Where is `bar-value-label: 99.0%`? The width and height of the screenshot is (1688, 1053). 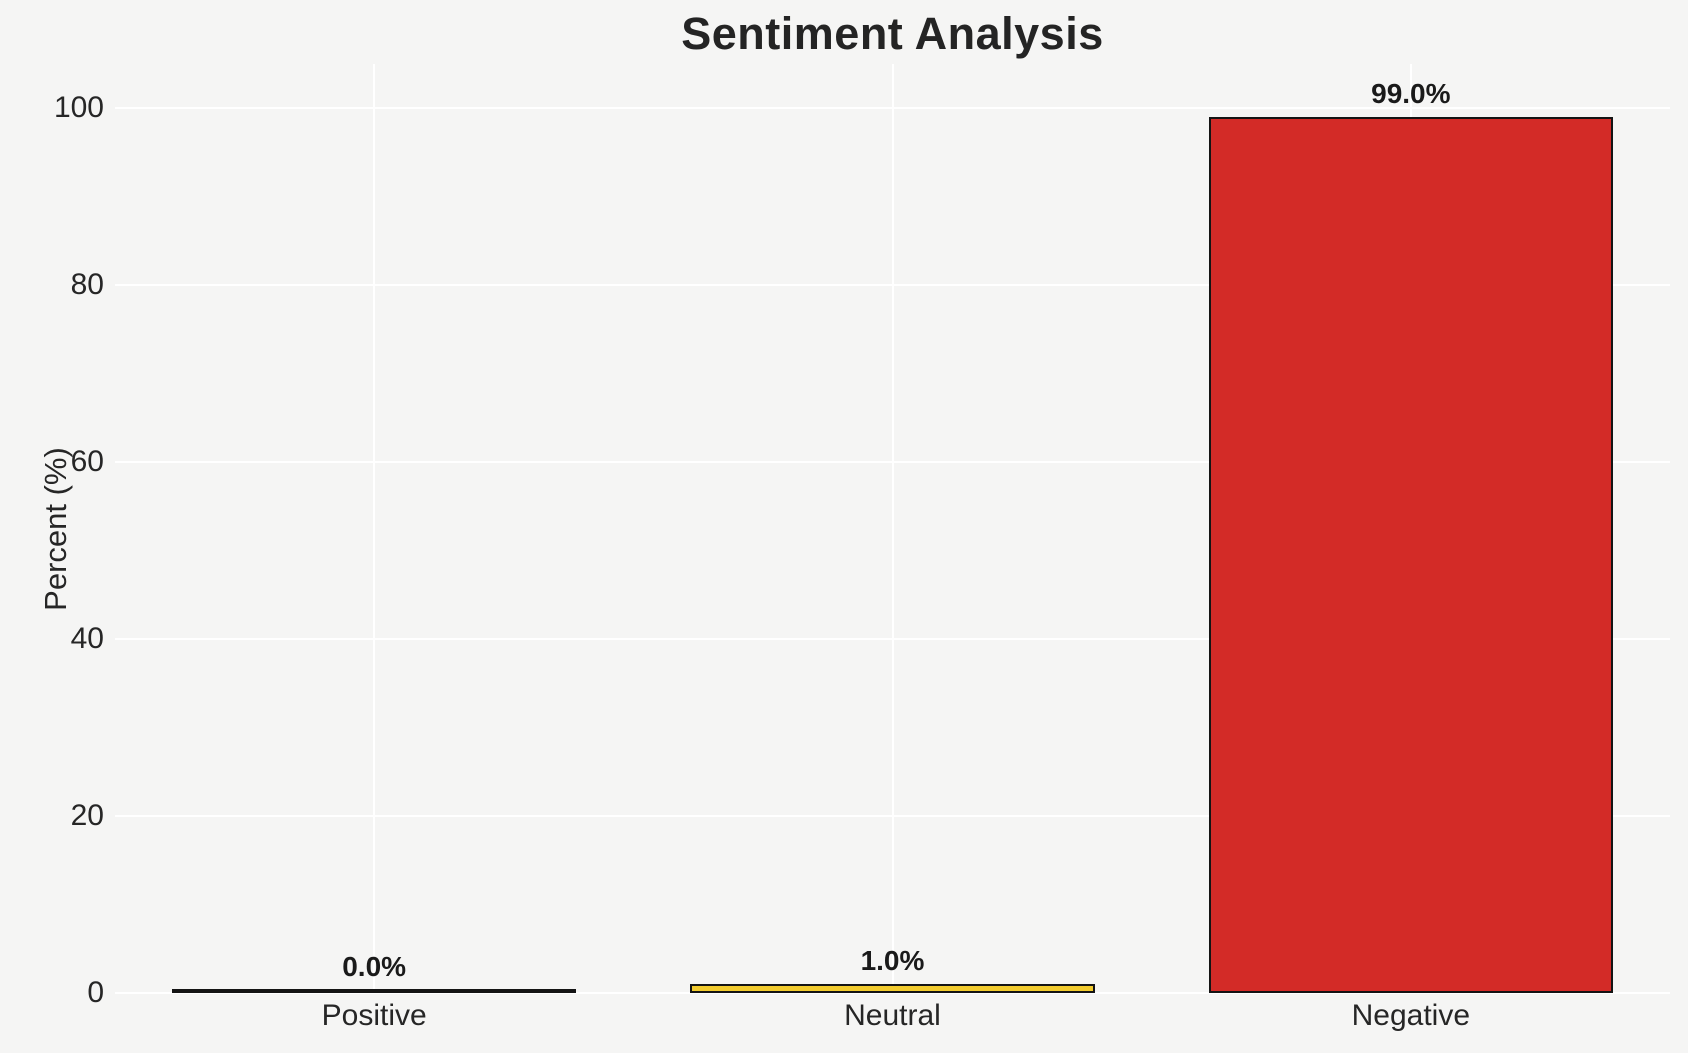
bar-value-label: 99.0% is located at coordinates (1411, 94).